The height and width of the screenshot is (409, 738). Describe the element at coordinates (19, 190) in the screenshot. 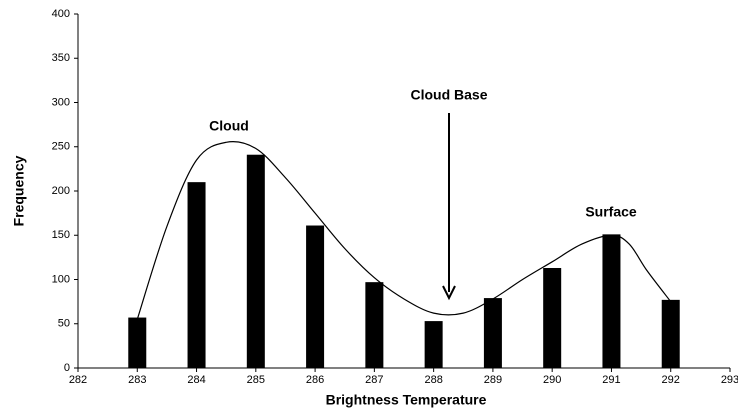

I see `y-axis-label: Frequency` at that location.